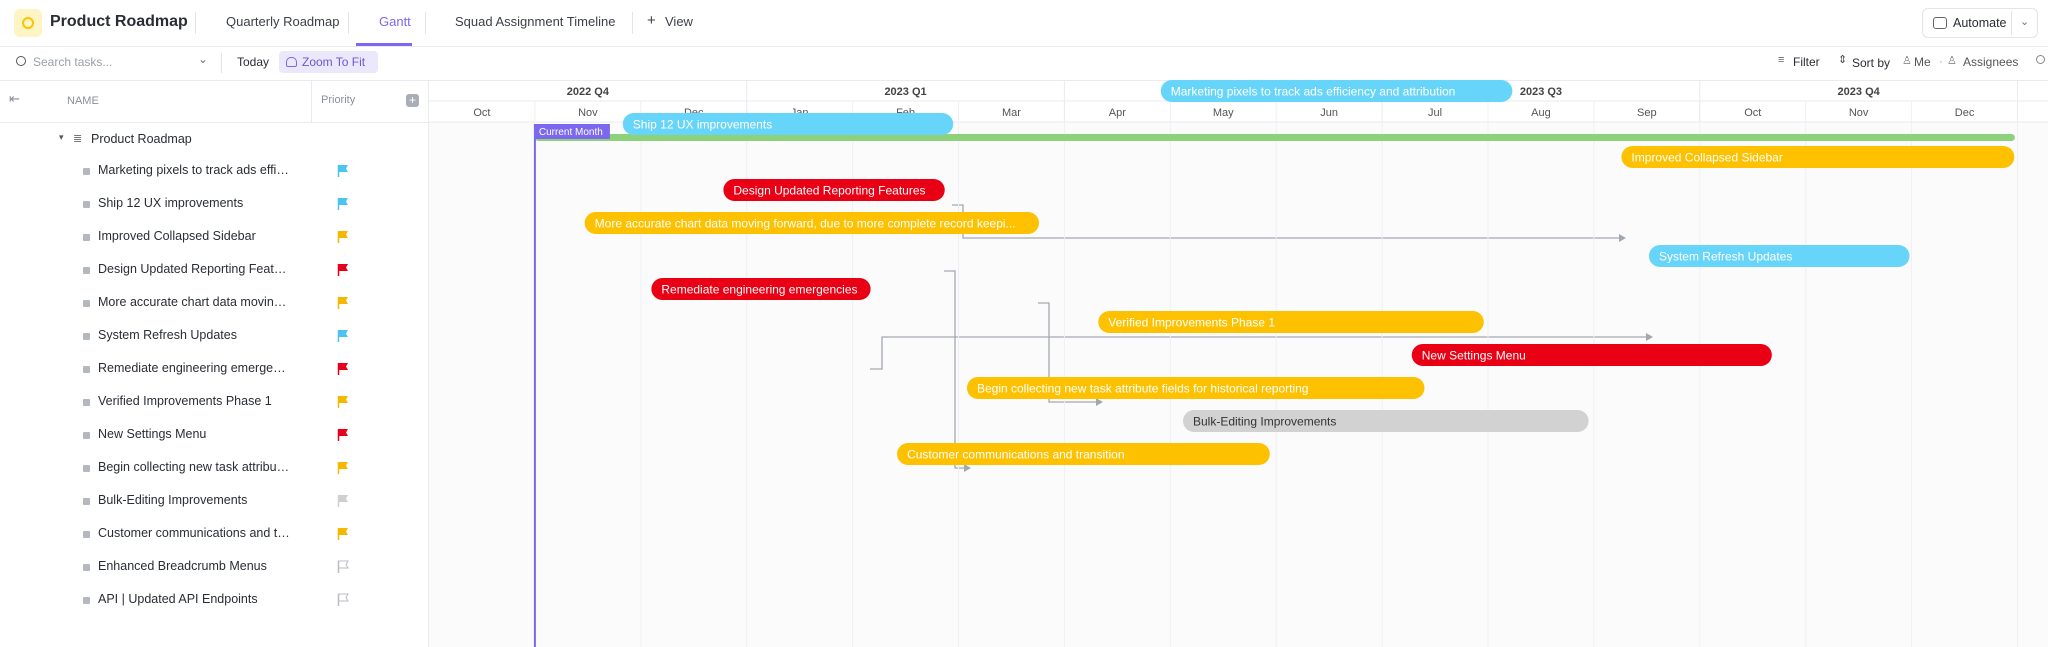  I want to click on zoom-button: Zoom To Fit, so click(328, 62).